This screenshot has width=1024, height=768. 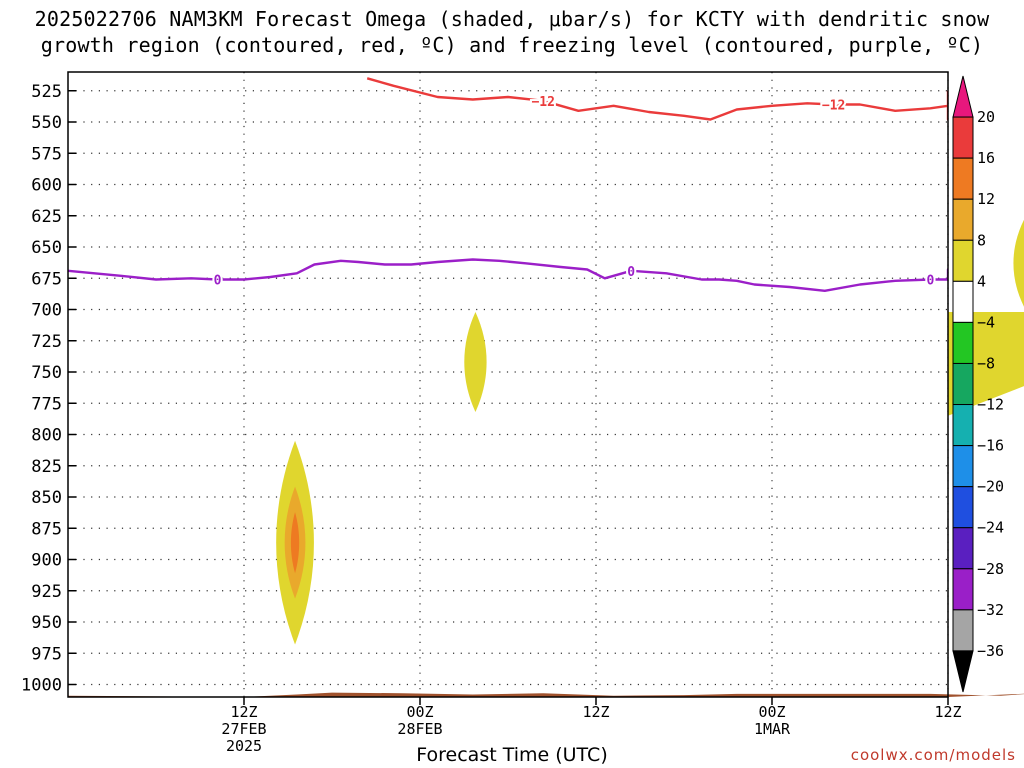 I want to click on y-tick-label: 725, so click(x=46, y=342).